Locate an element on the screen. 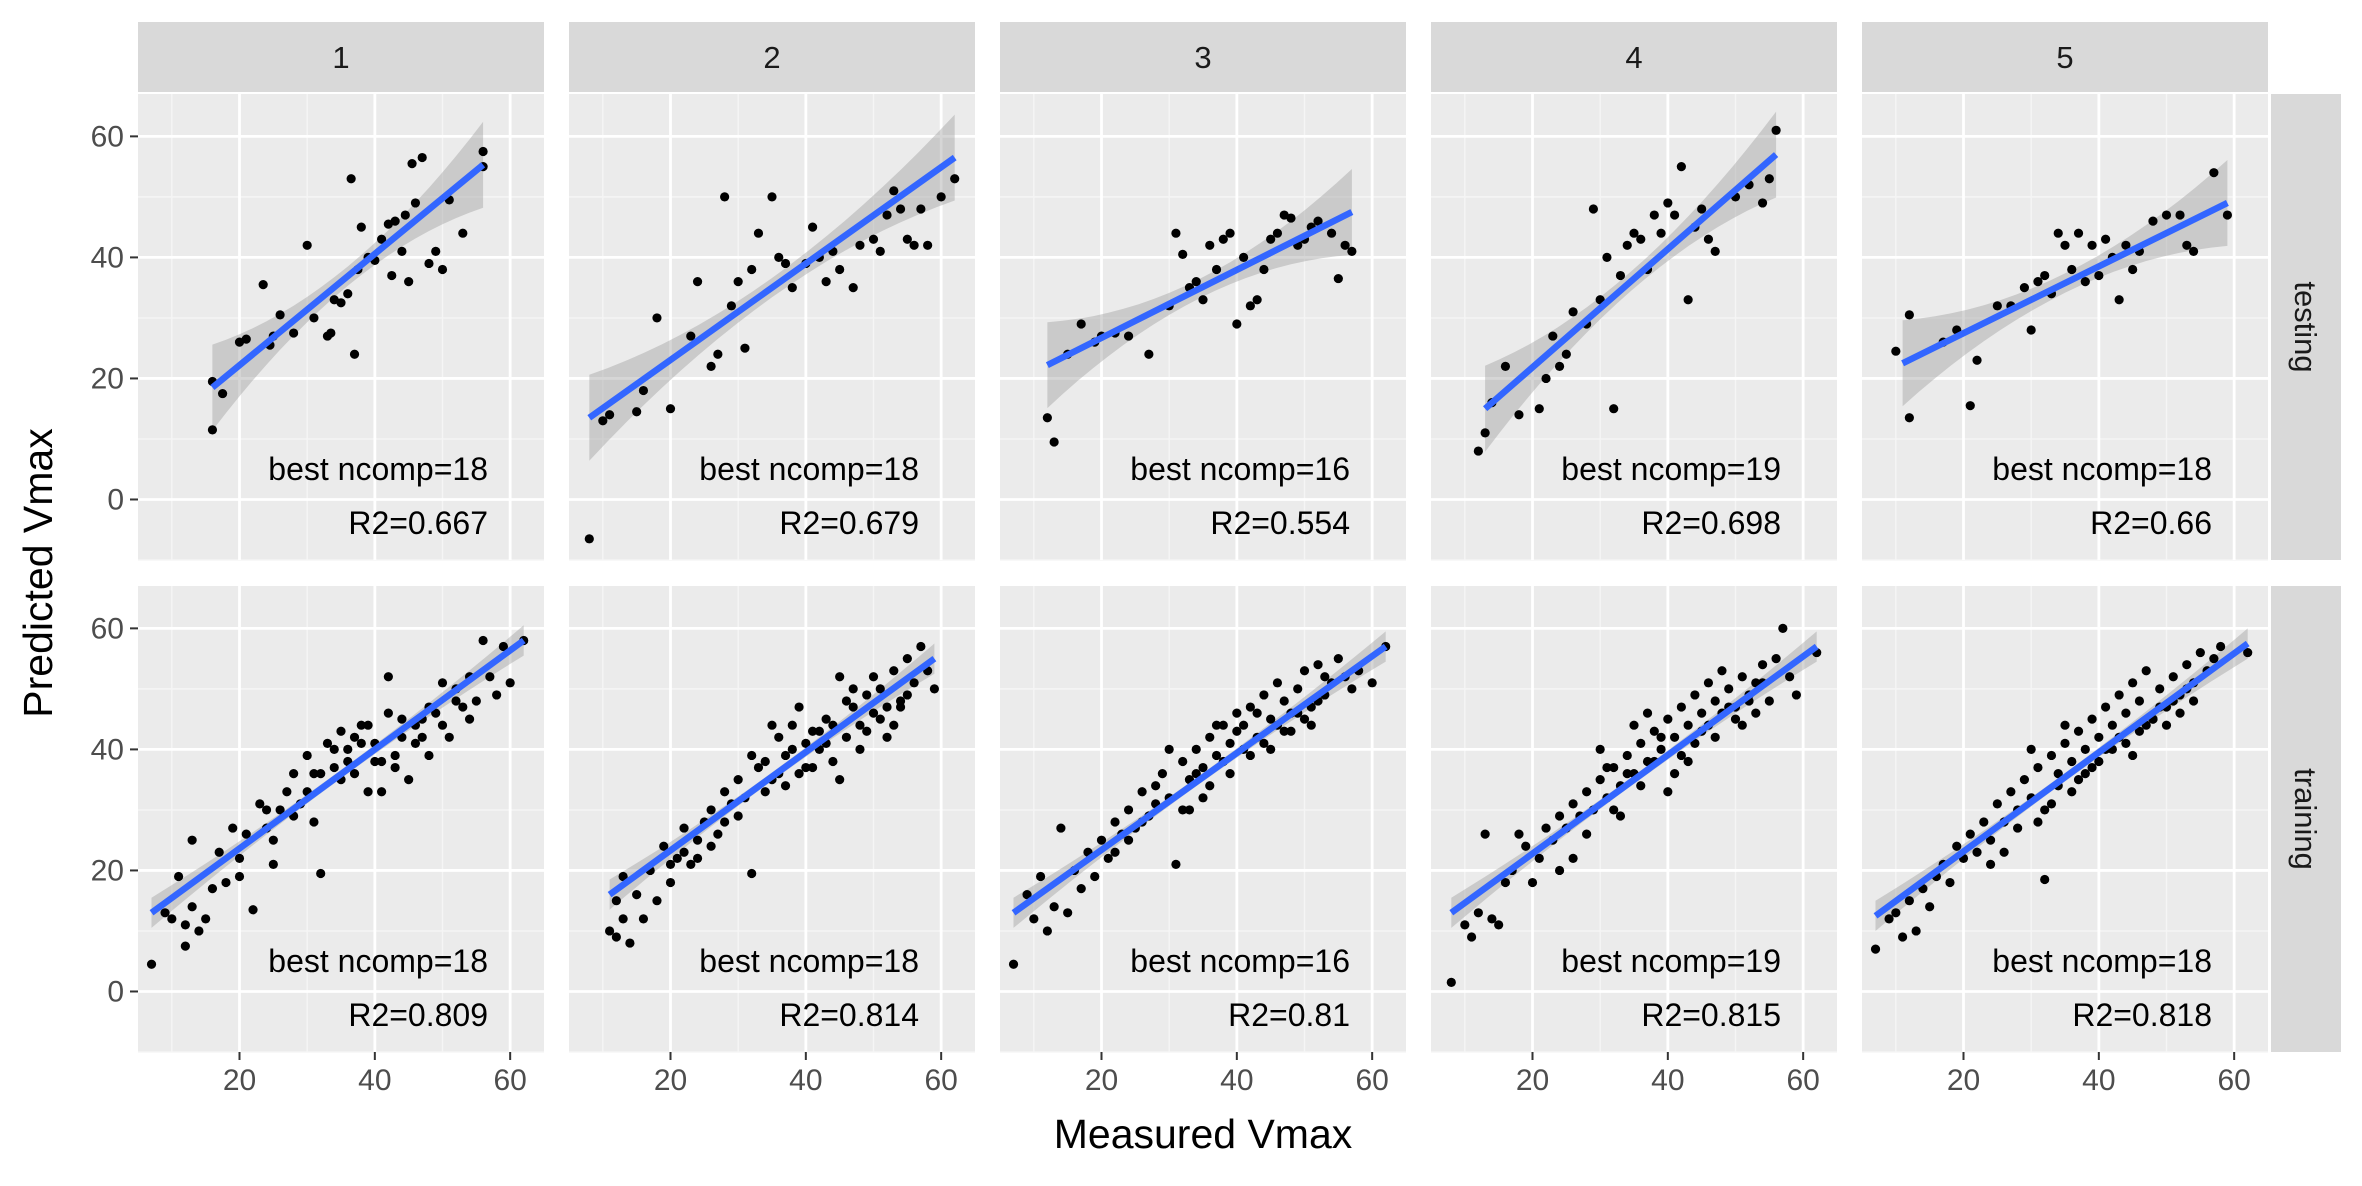  annotation-ncomp: best ncomp=18 is located at coordinates (2102, 961).